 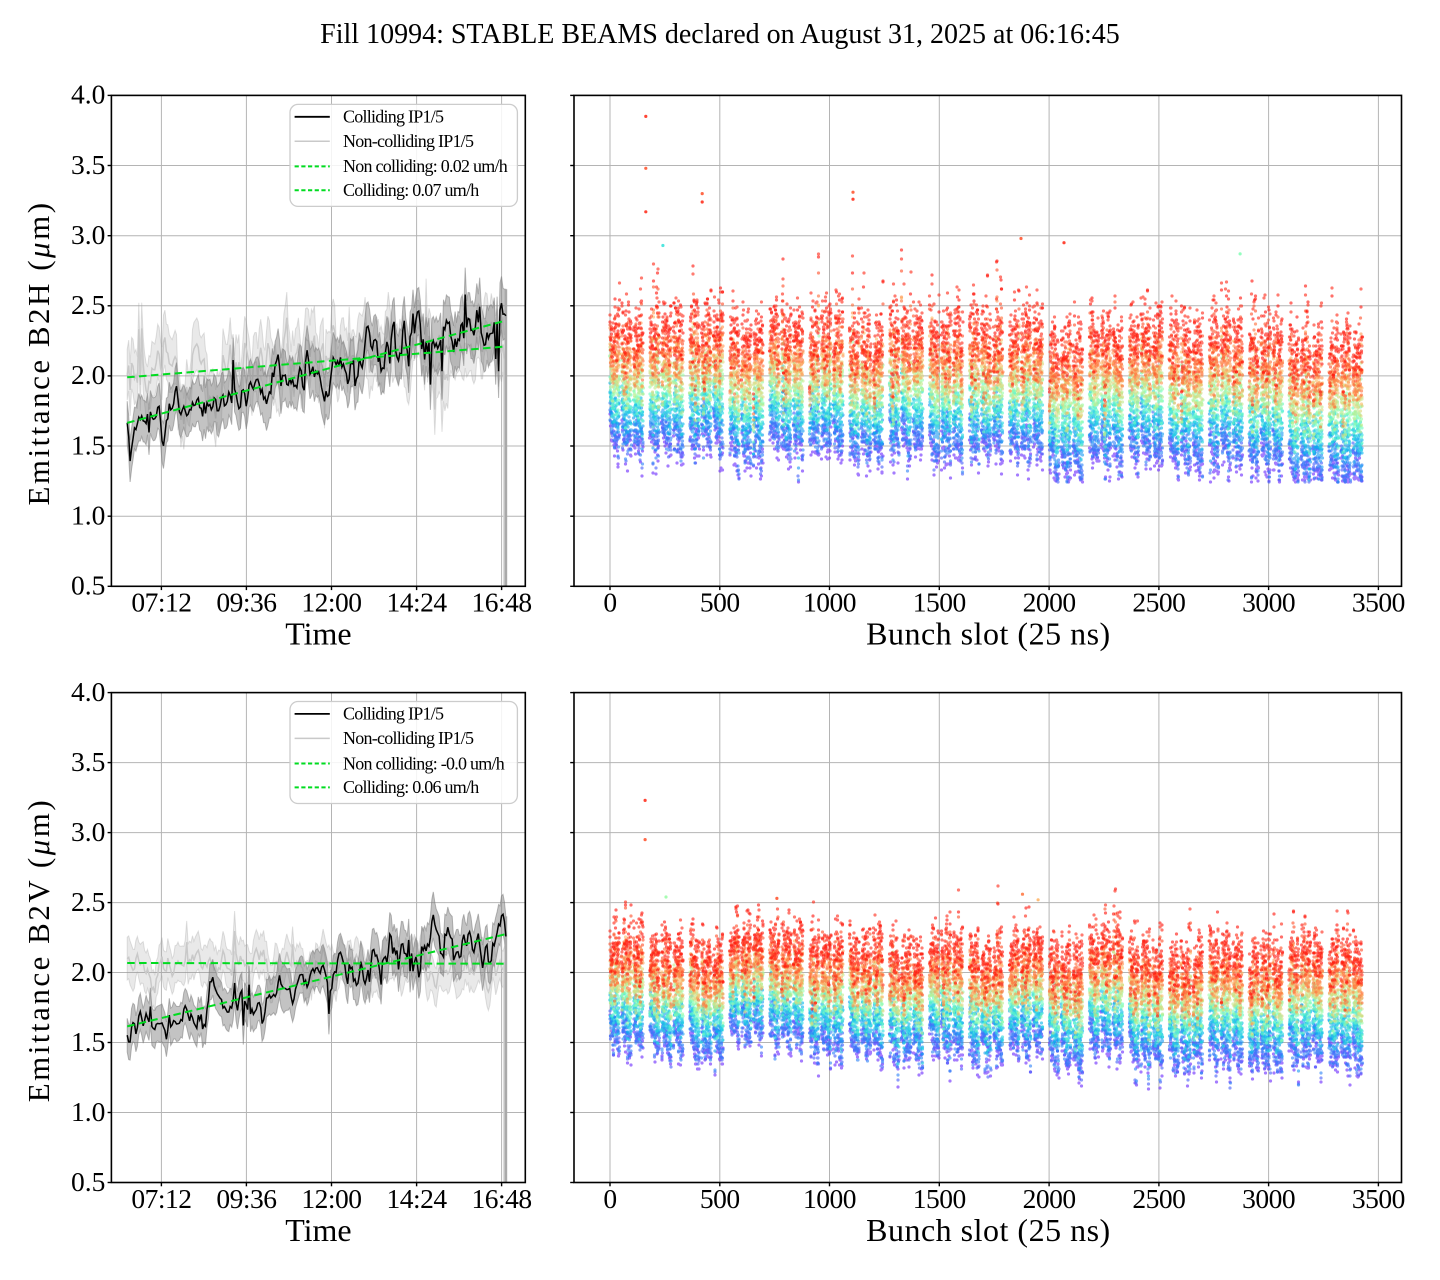 I want to click on svg-text: Non colliding: -0.0 um/h, so click(x=424, y=763).